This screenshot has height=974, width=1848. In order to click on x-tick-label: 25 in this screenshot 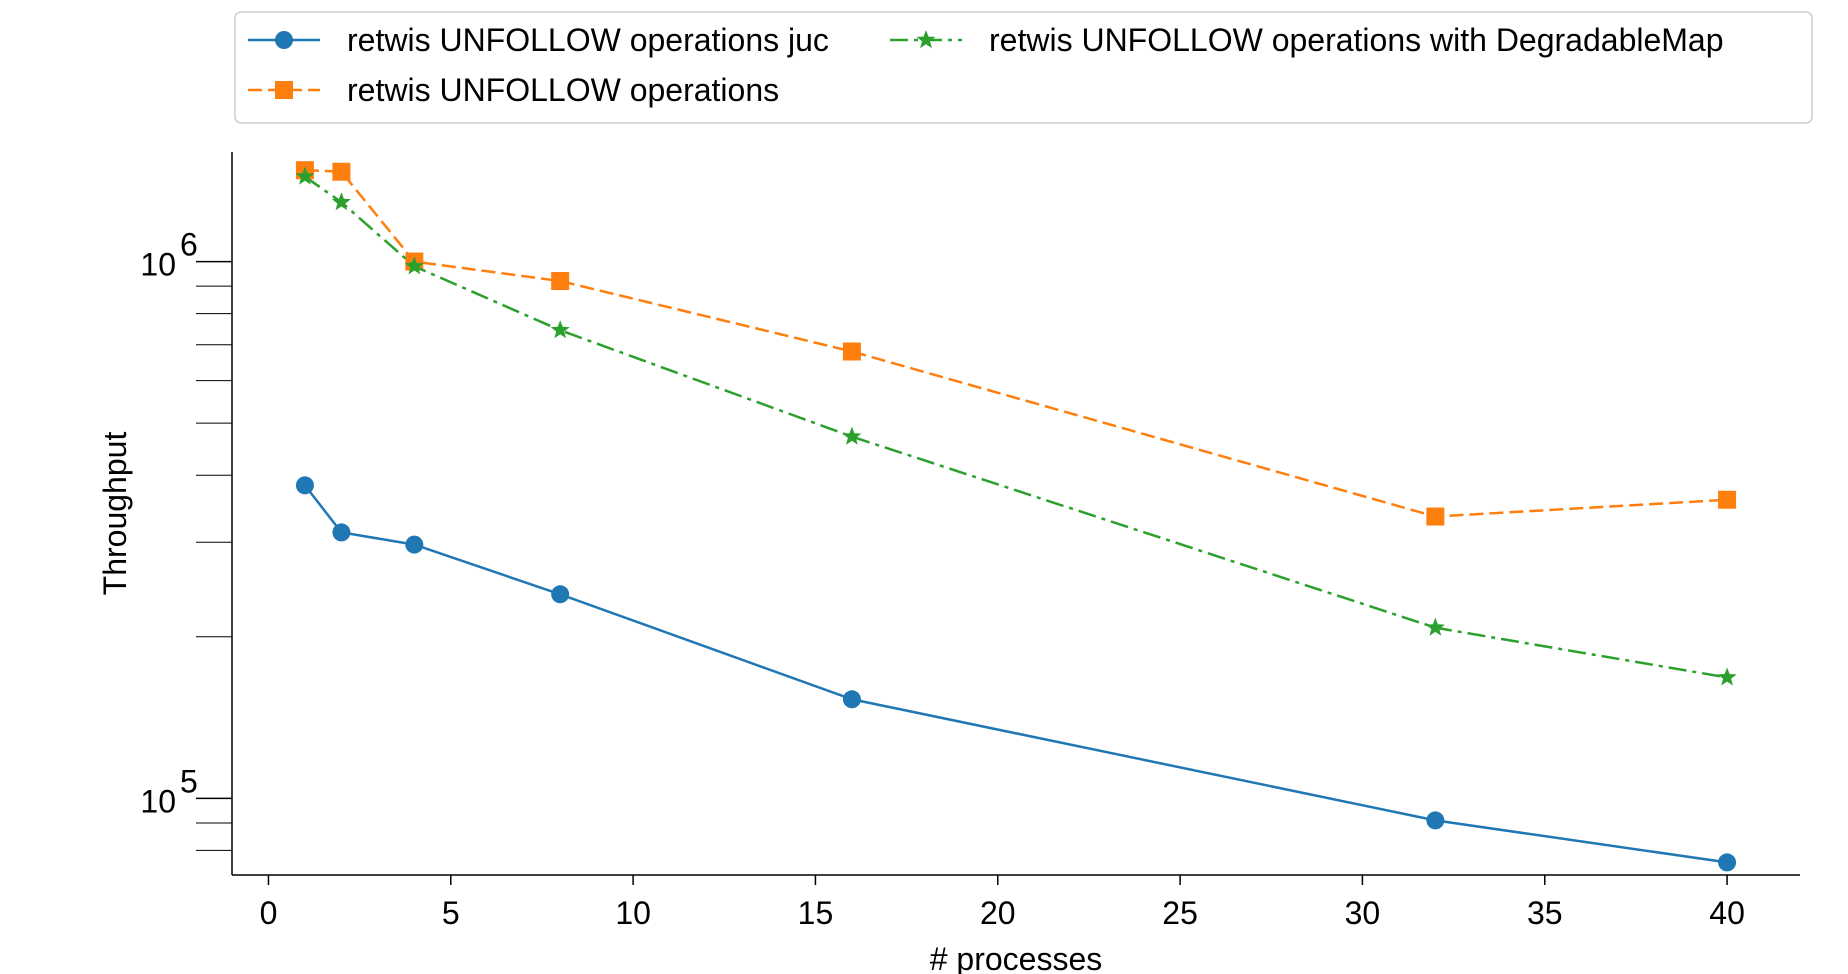, I will do `click(1180, 913)`.